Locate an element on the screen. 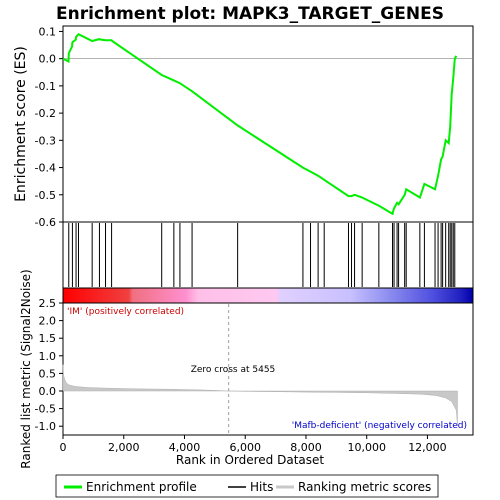 This screenshot has height=500, width=500. legend-frame is located at coordinates (247, 486).